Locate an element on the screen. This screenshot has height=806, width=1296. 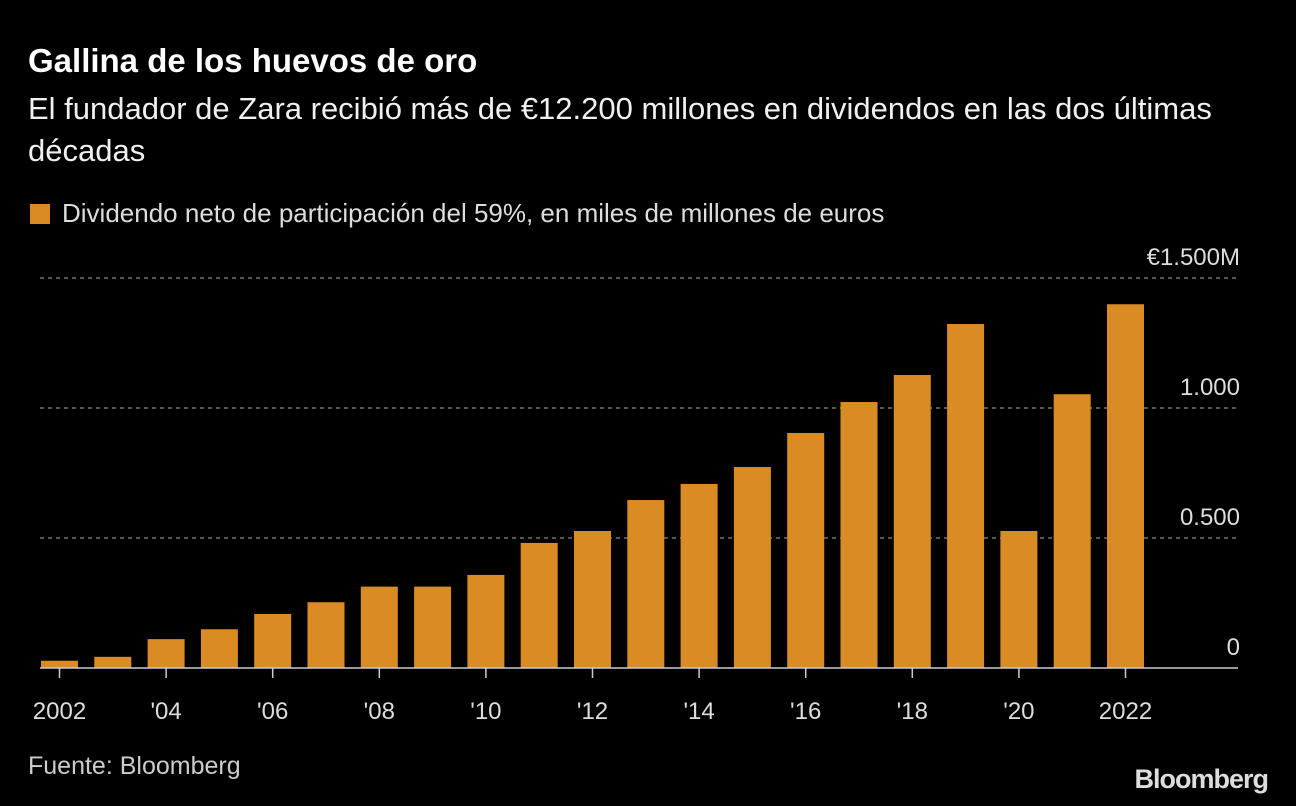
bloomberg-logo: Bloomberg is located at coordinates (1201, 779).